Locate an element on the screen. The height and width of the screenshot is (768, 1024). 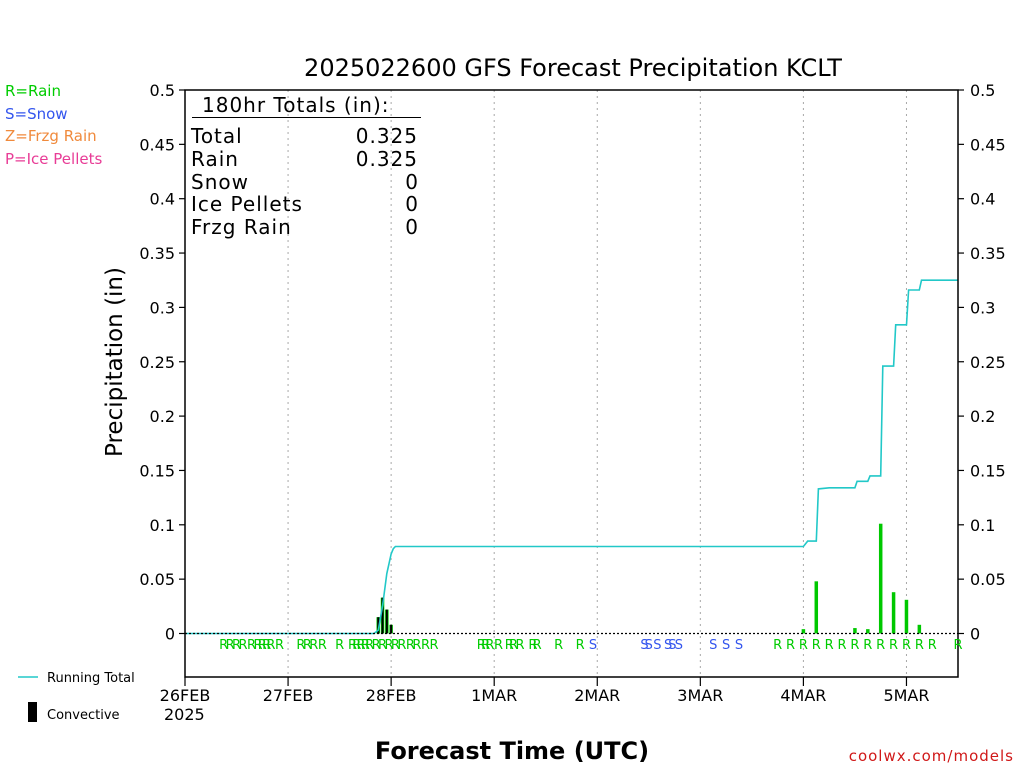
y-tick-label: 0.15 is located at coordinates (157, 470).